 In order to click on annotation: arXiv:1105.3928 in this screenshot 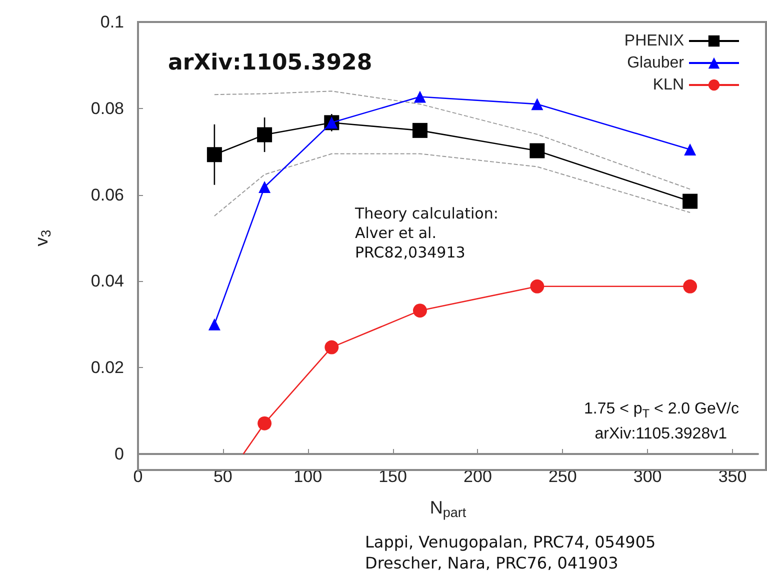, I will do `click(270, 63)`.